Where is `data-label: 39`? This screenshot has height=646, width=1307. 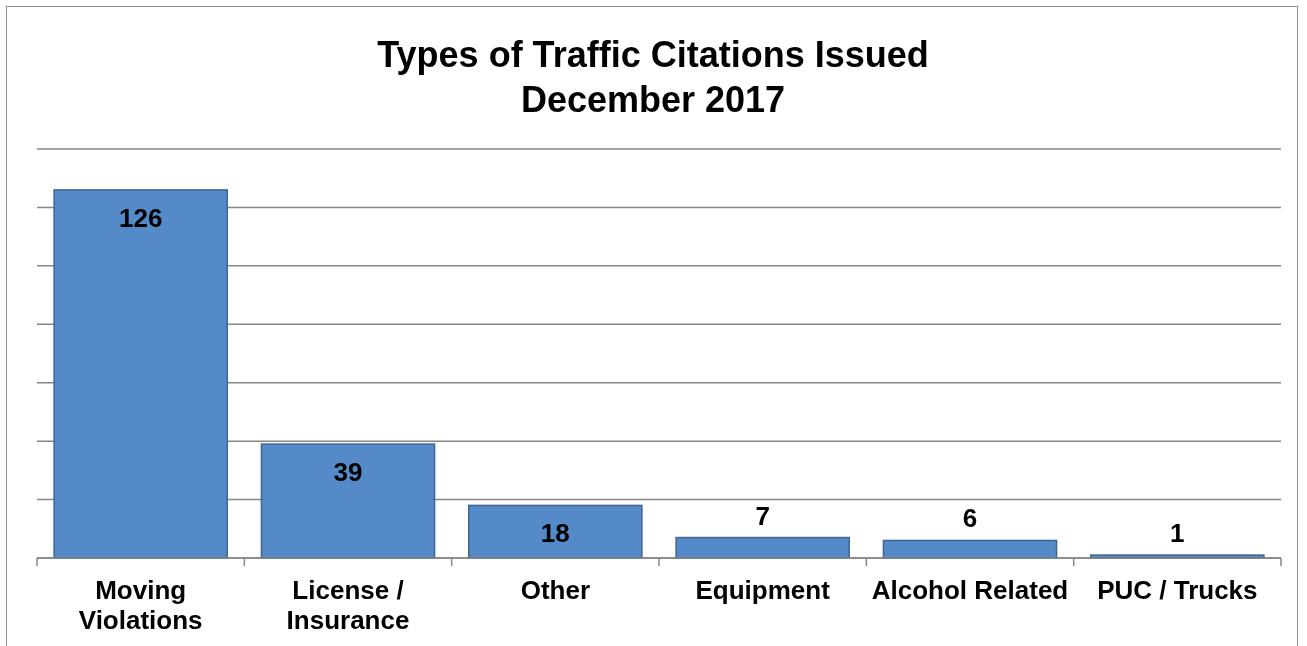
data-label: 39 is located at coordinates (348, 472).